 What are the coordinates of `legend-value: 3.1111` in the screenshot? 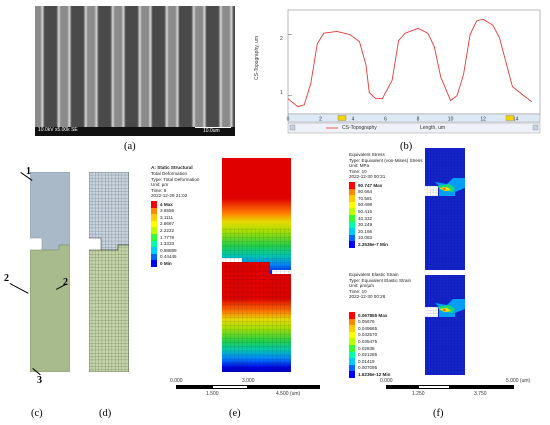 It's located at (167, 217).